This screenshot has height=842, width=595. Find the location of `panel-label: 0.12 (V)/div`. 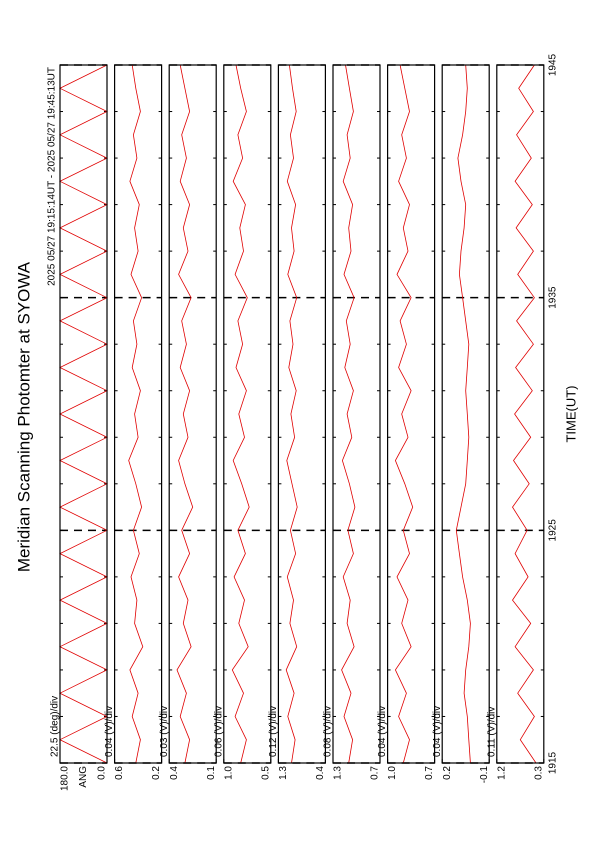

panel-label: 0.12 (V)/div is located at coordinates (273, 731).